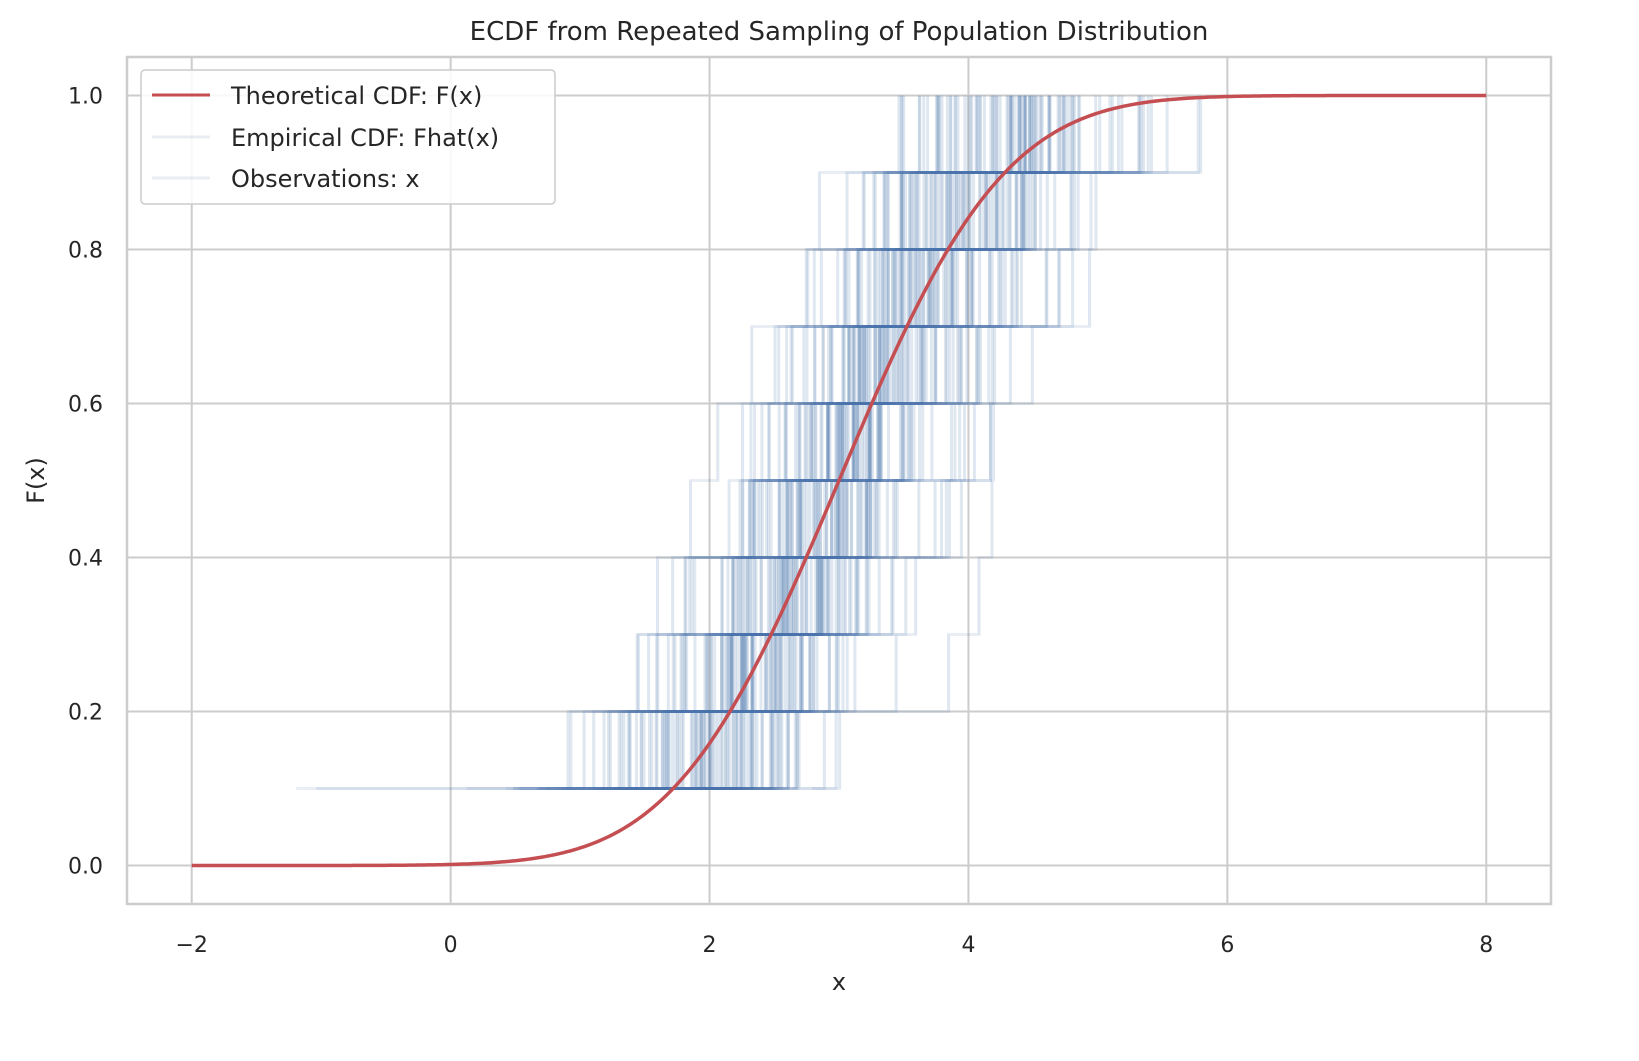 The image size is (1639, 1061). I want to click on y-tick-label: 0.2, so click(85, 713).